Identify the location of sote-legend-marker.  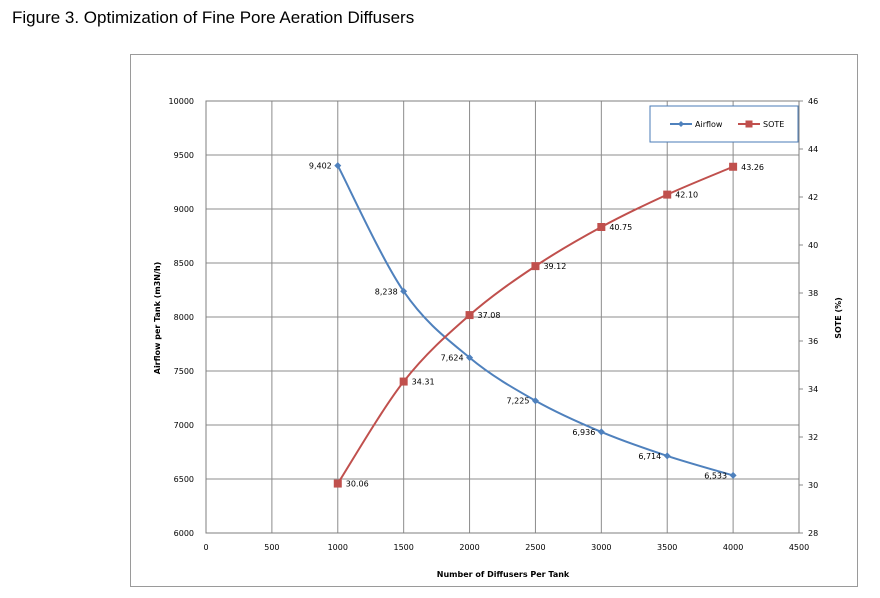
(749, 124).